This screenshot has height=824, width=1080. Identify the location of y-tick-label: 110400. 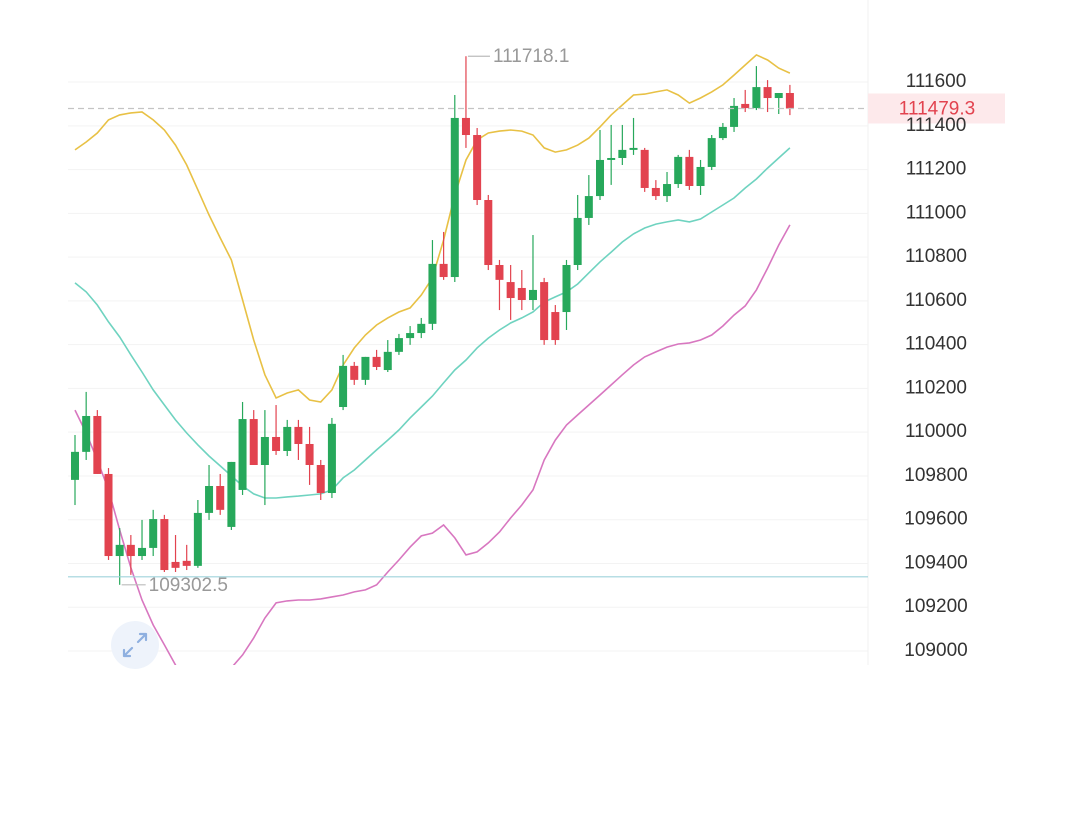
(936, 344).